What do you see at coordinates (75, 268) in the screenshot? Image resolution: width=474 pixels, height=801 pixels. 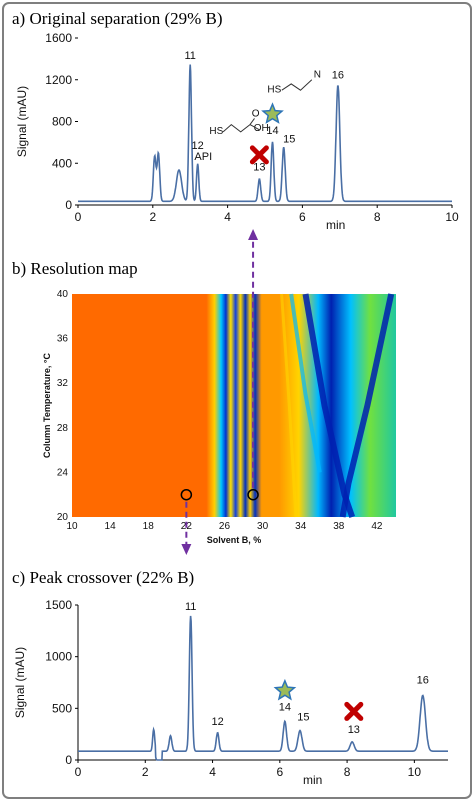 I see `panel-b-title: b) Resolution map` at bounding box center [75, 268].